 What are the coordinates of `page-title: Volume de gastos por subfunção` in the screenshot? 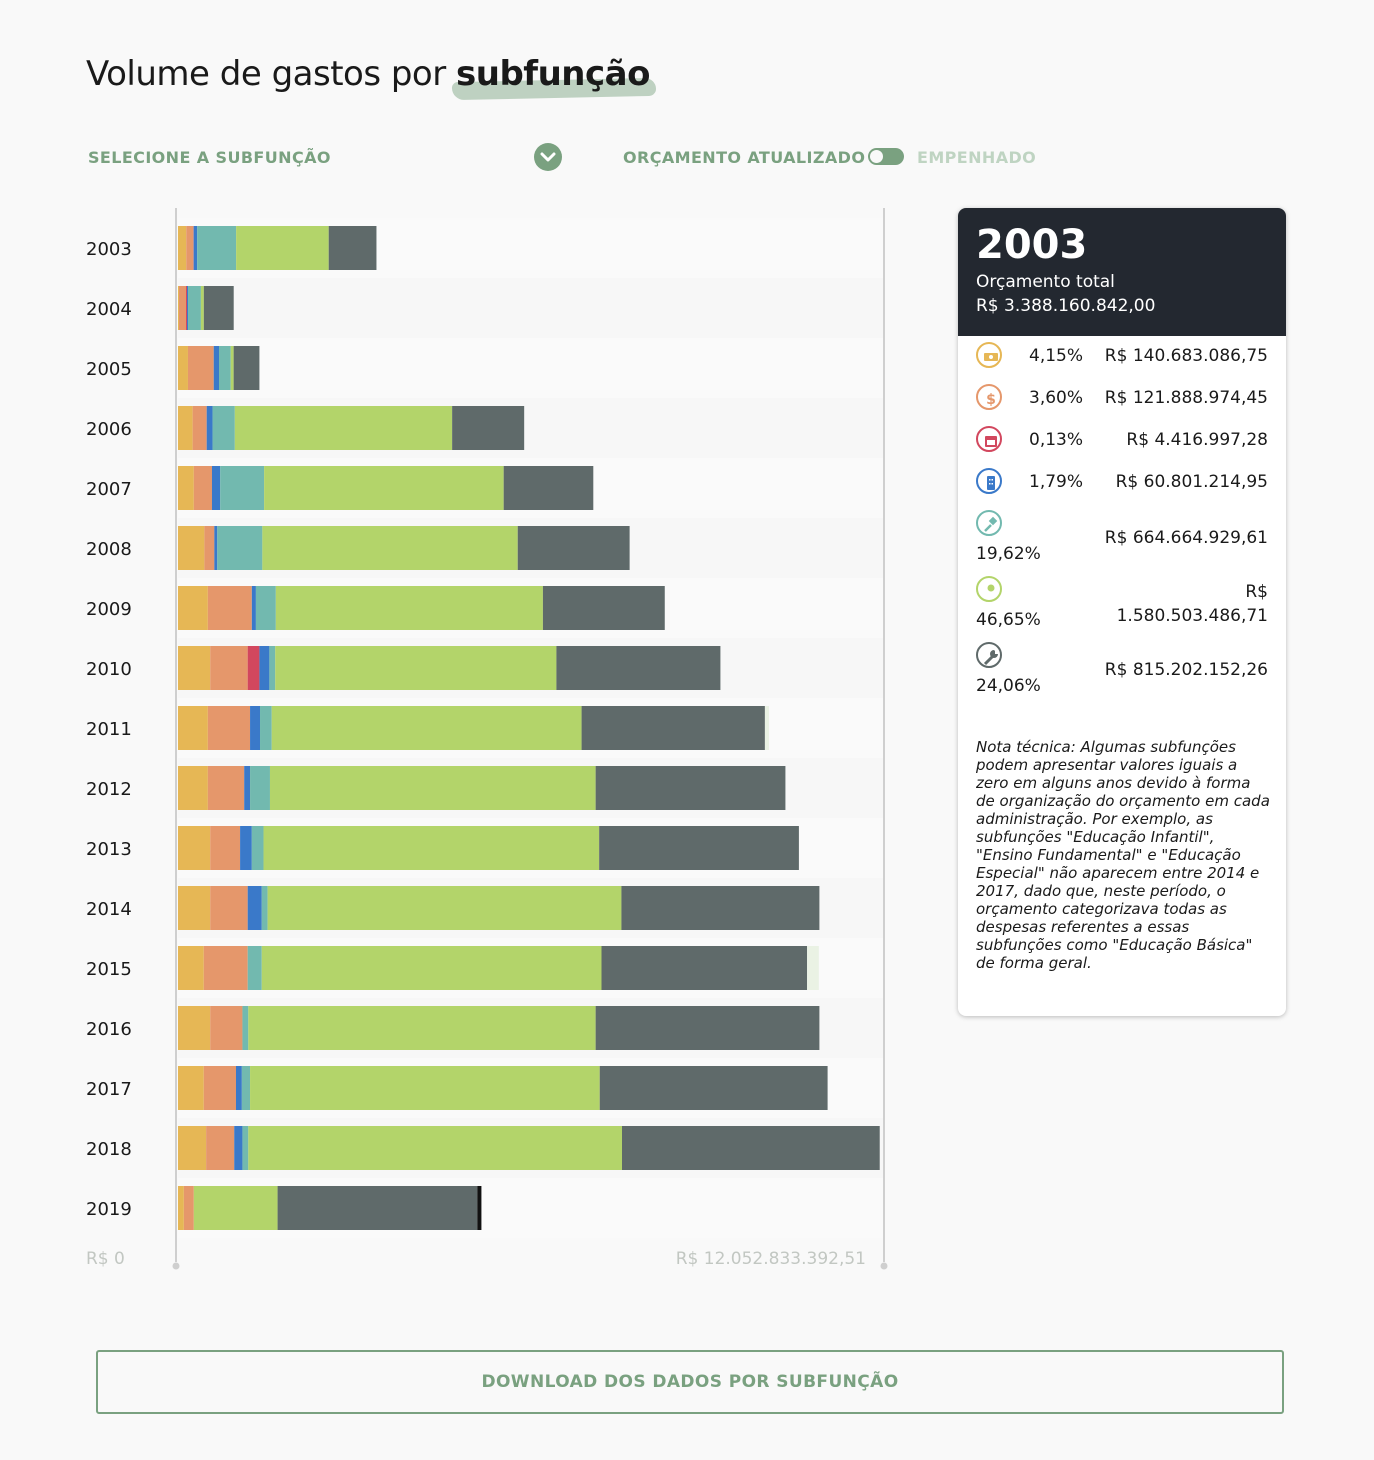 It's located at (371, 77).